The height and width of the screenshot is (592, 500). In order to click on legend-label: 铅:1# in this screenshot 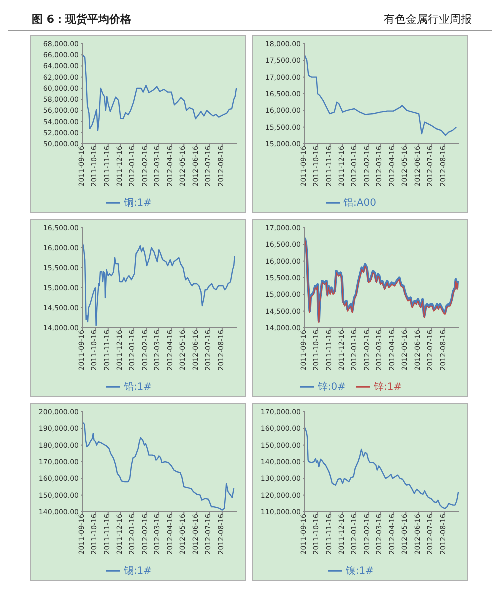, I will do `click(138, 387)`.